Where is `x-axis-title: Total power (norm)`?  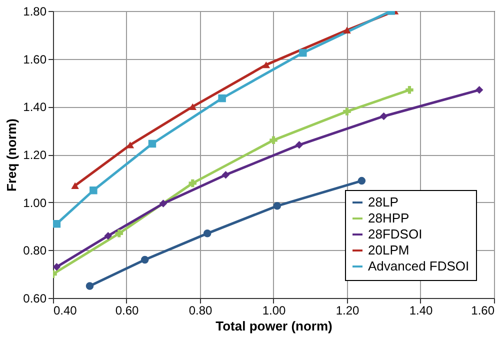
x-axis-title: Total power (norm) is located at coordinates (274, 326).